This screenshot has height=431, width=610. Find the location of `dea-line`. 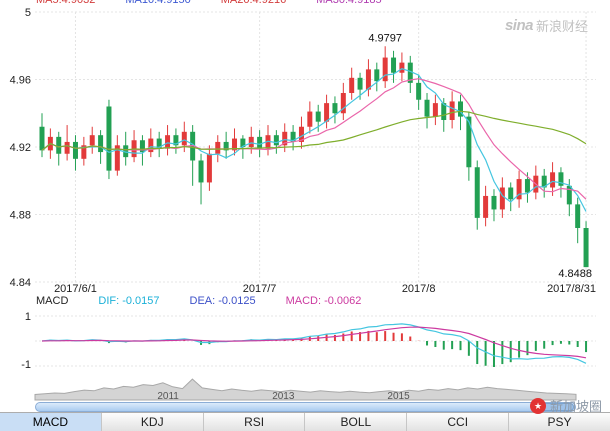

dea-line is located at coordinates (314, 342).